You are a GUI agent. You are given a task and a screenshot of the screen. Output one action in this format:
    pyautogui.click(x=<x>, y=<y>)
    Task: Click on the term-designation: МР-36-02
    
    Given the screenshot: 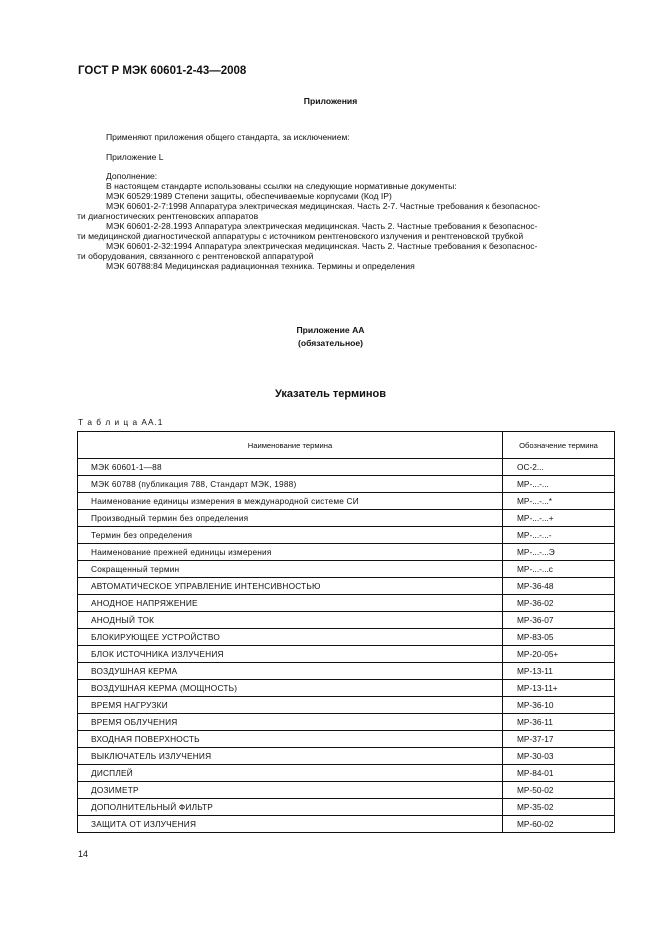 What is the action you would take?
    pyautogui.click(x=558, y=603)
    